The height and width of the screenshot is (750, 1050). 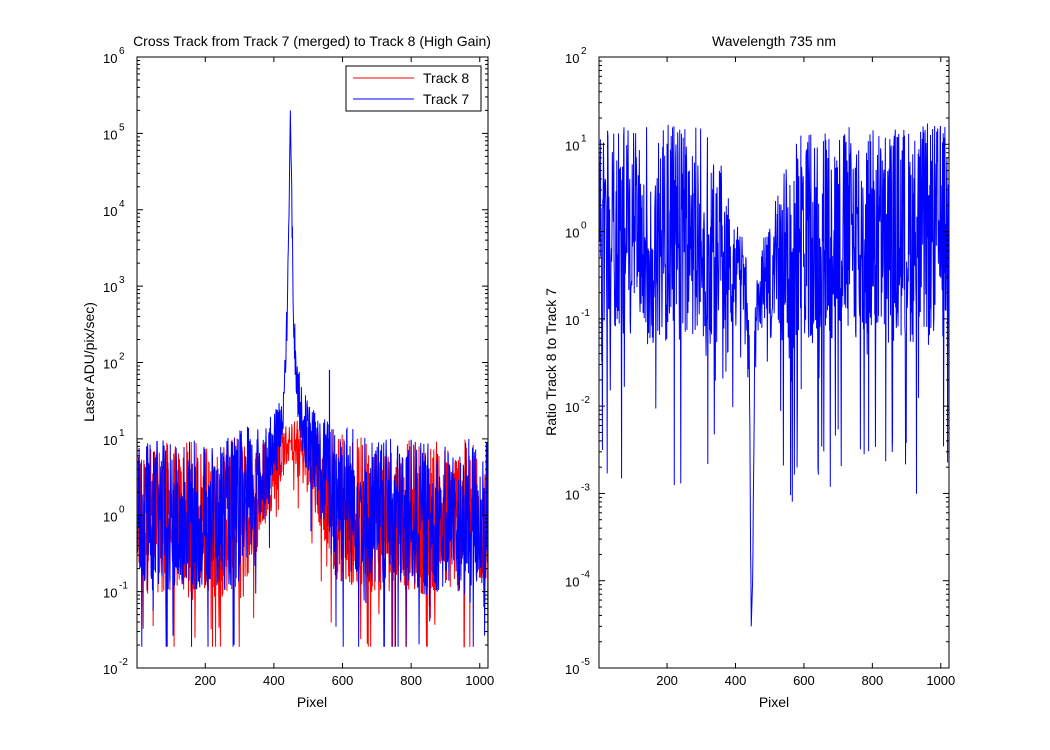 What do you see at coordinates (446, 78) in the screenshot?
I see `legend-label-track-8: Track 8` at bounding box center [446, 78].